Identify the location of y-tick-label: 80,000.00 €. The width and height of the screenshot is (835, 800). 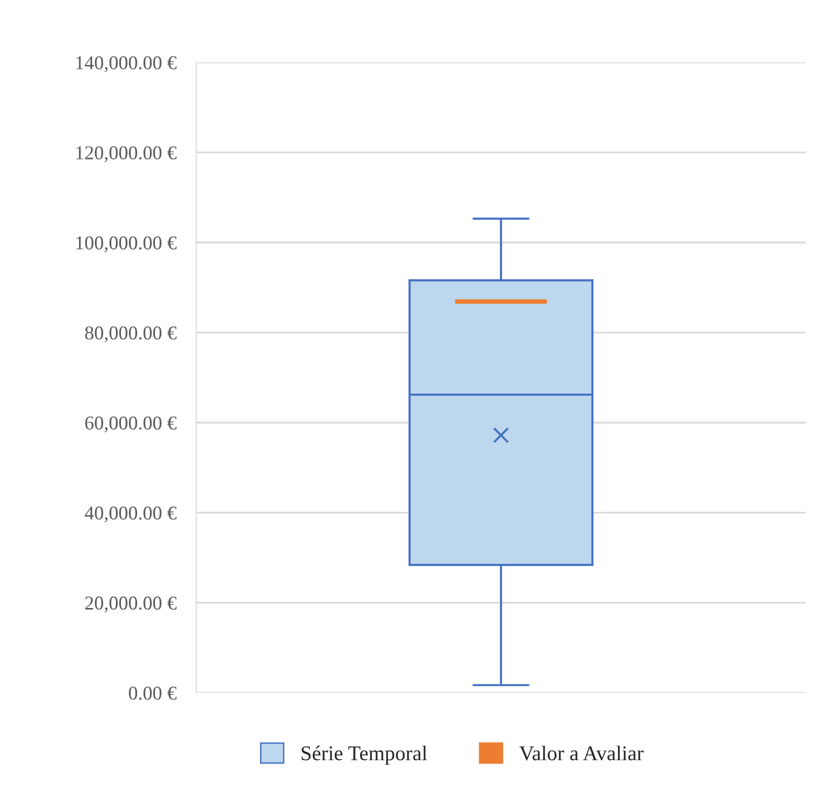
(130, 334).